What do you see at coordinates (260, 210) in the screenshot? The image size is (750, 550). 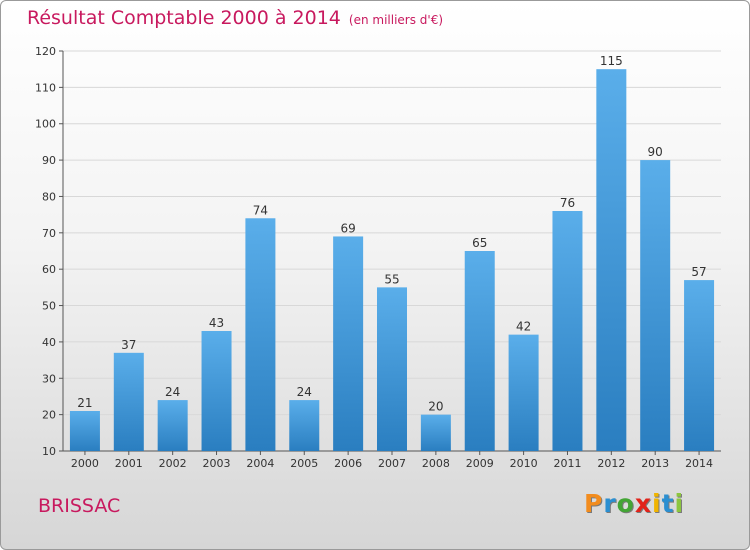 I see `bar-value-label: 74` at bounding box center [260, 210].